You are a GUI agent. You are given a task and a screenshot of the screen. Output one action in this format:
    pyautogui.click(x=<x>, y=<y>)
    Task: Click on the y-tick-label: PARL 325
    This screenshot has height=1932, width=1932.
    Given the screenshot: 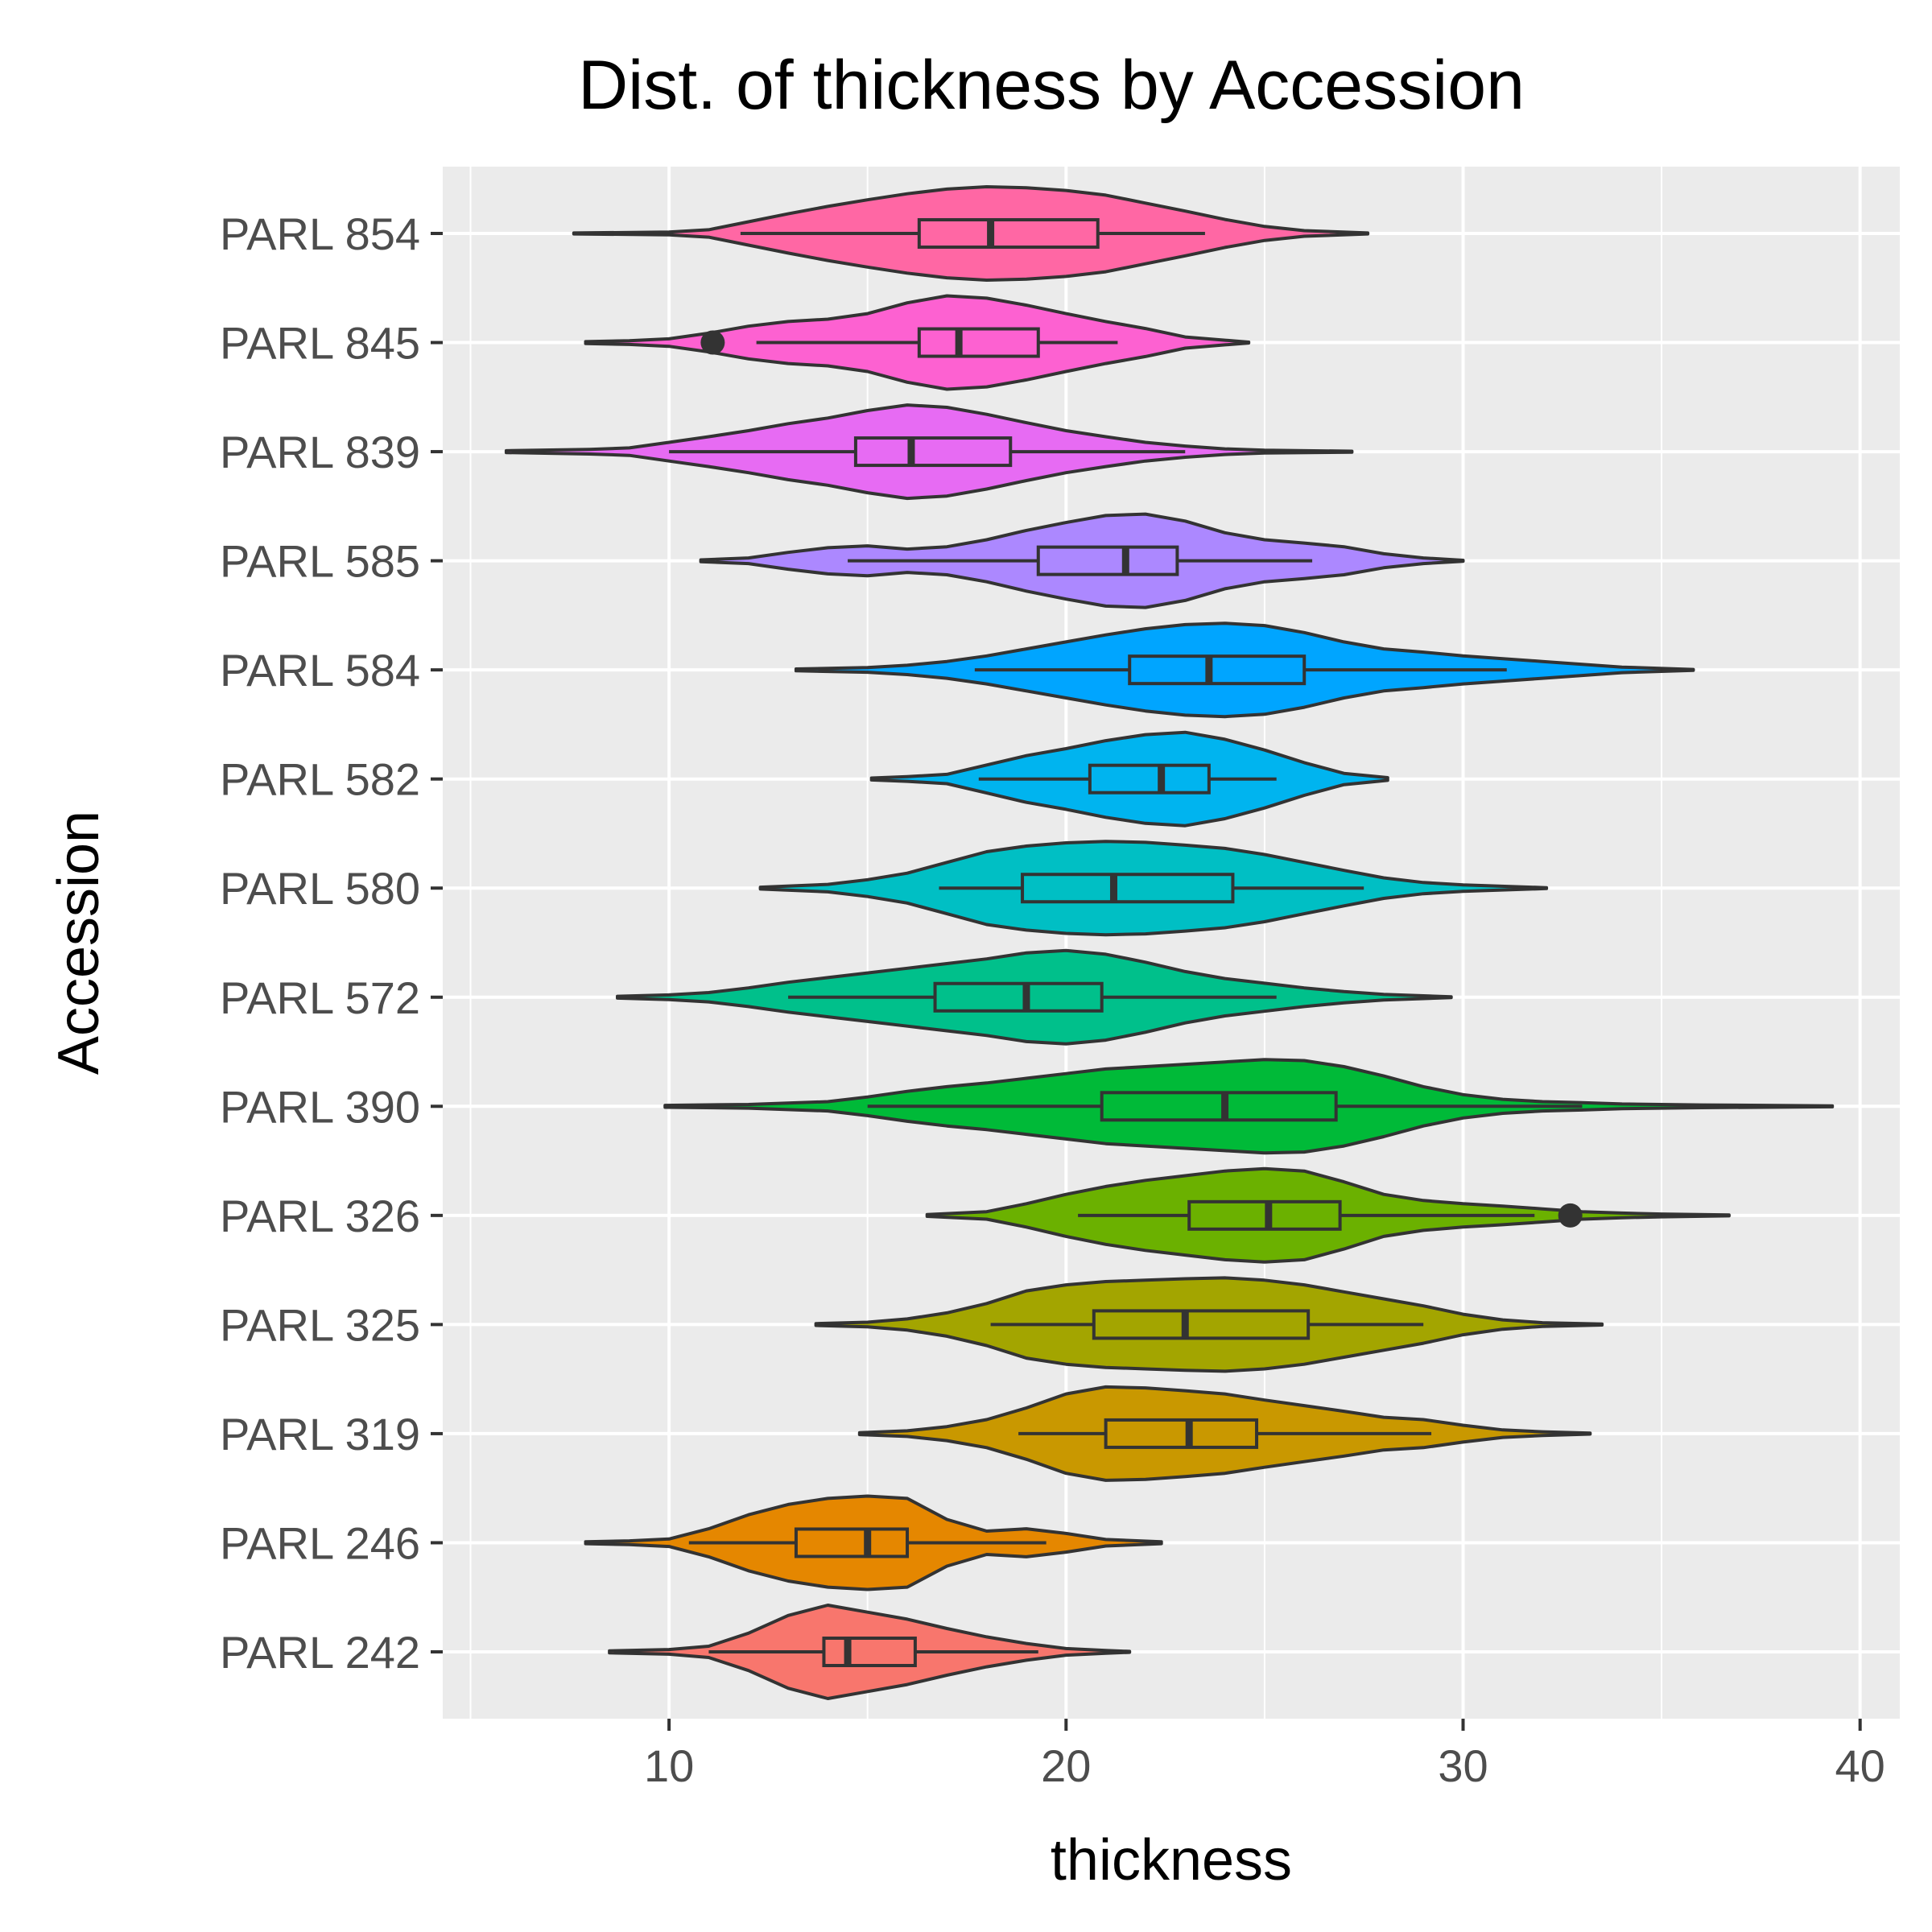 What is the action you would take?
    pyautogui.click(x=320, y=1324)
    